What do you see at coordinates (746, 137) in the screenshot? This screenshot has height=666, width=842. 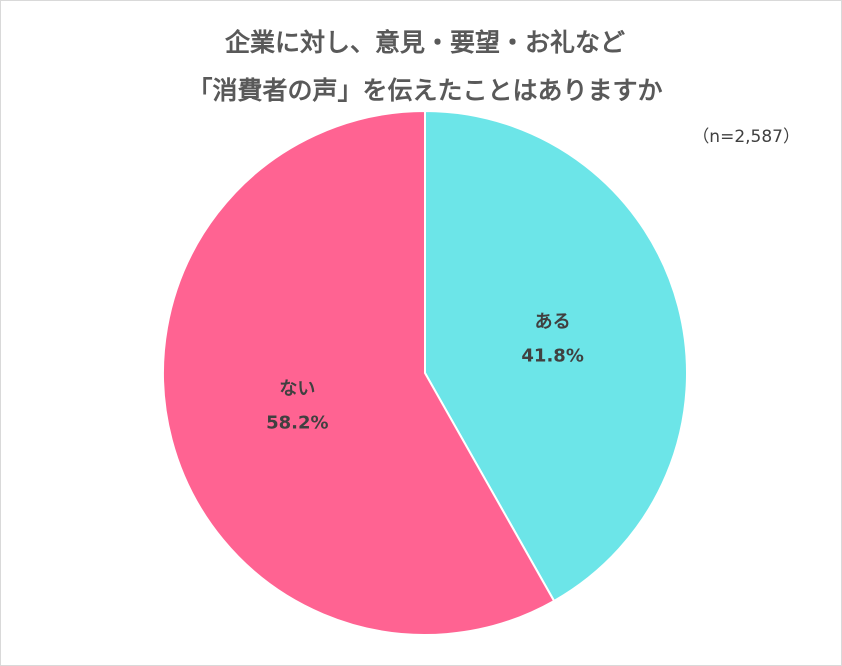 I see `chart-subtitle: （n=2,587）` at bounding box center [746, 137].